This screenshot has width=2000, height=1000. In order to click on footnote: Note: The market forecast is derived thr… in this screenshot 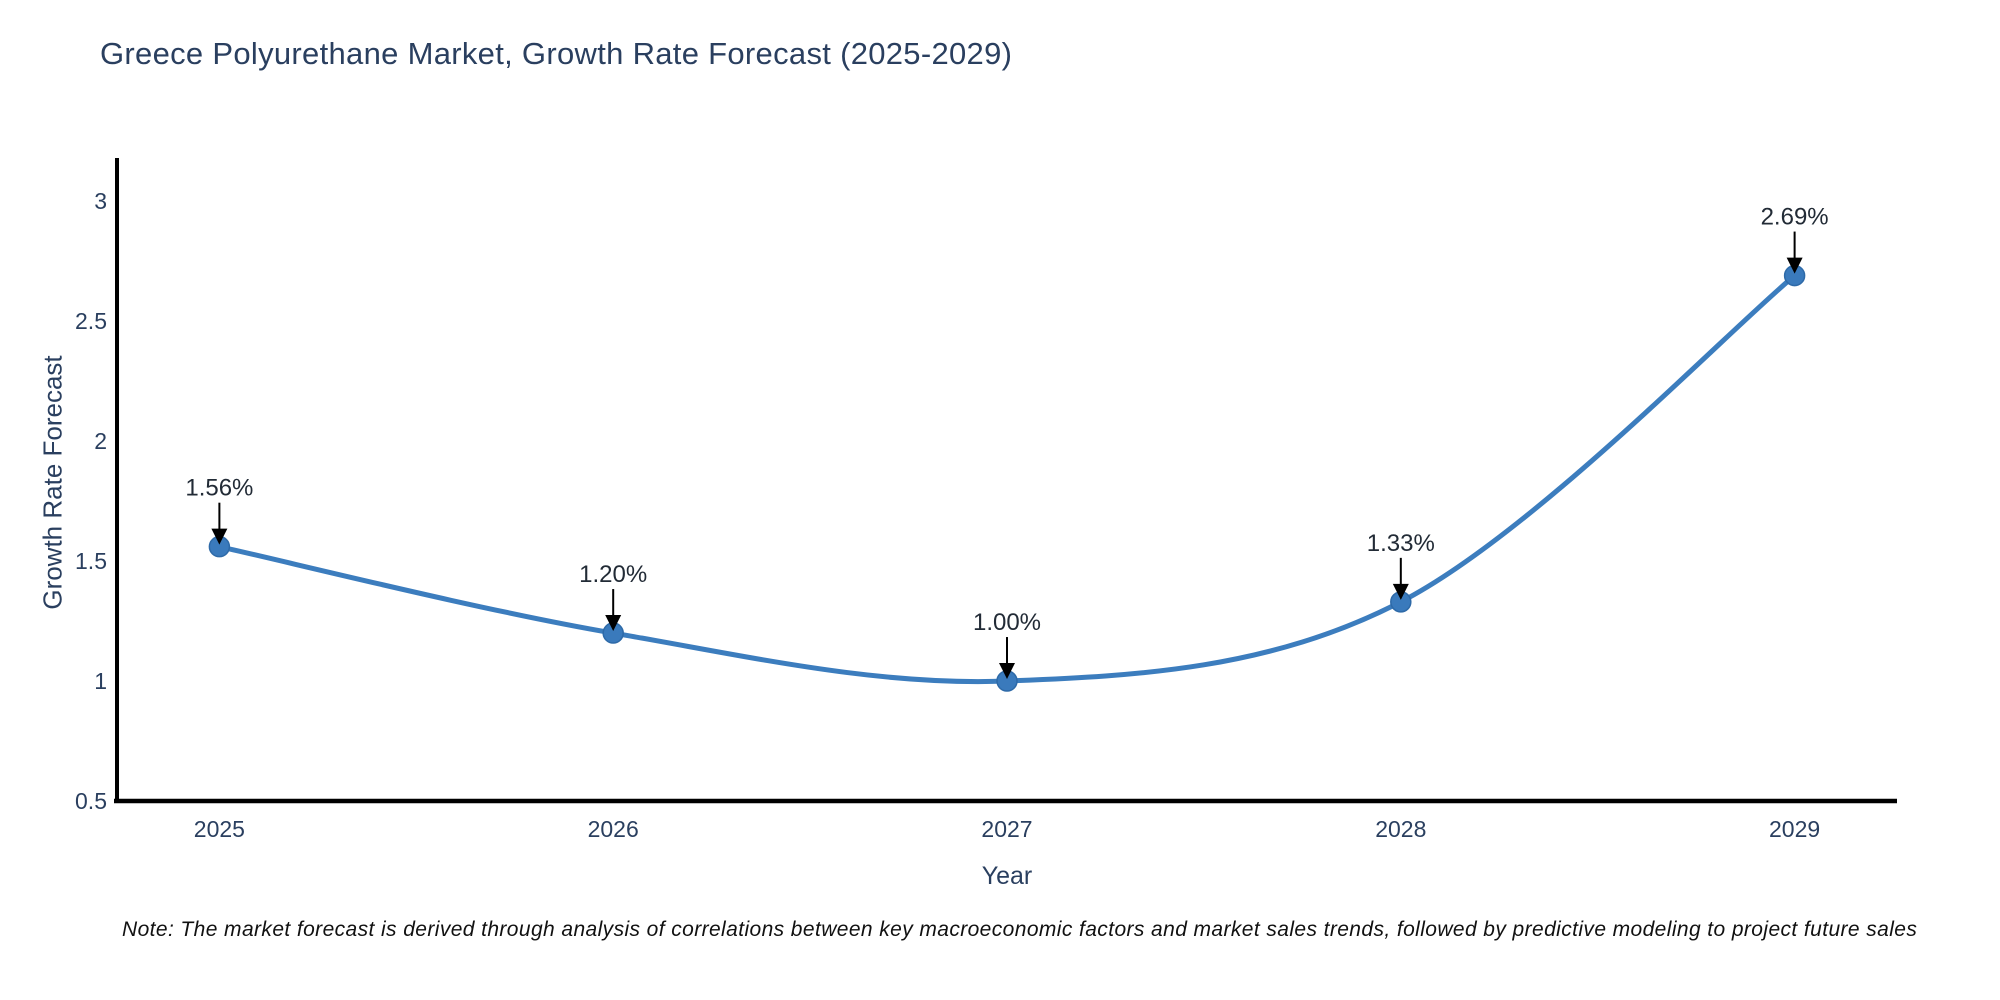, I will do `click(1020, 929)`.